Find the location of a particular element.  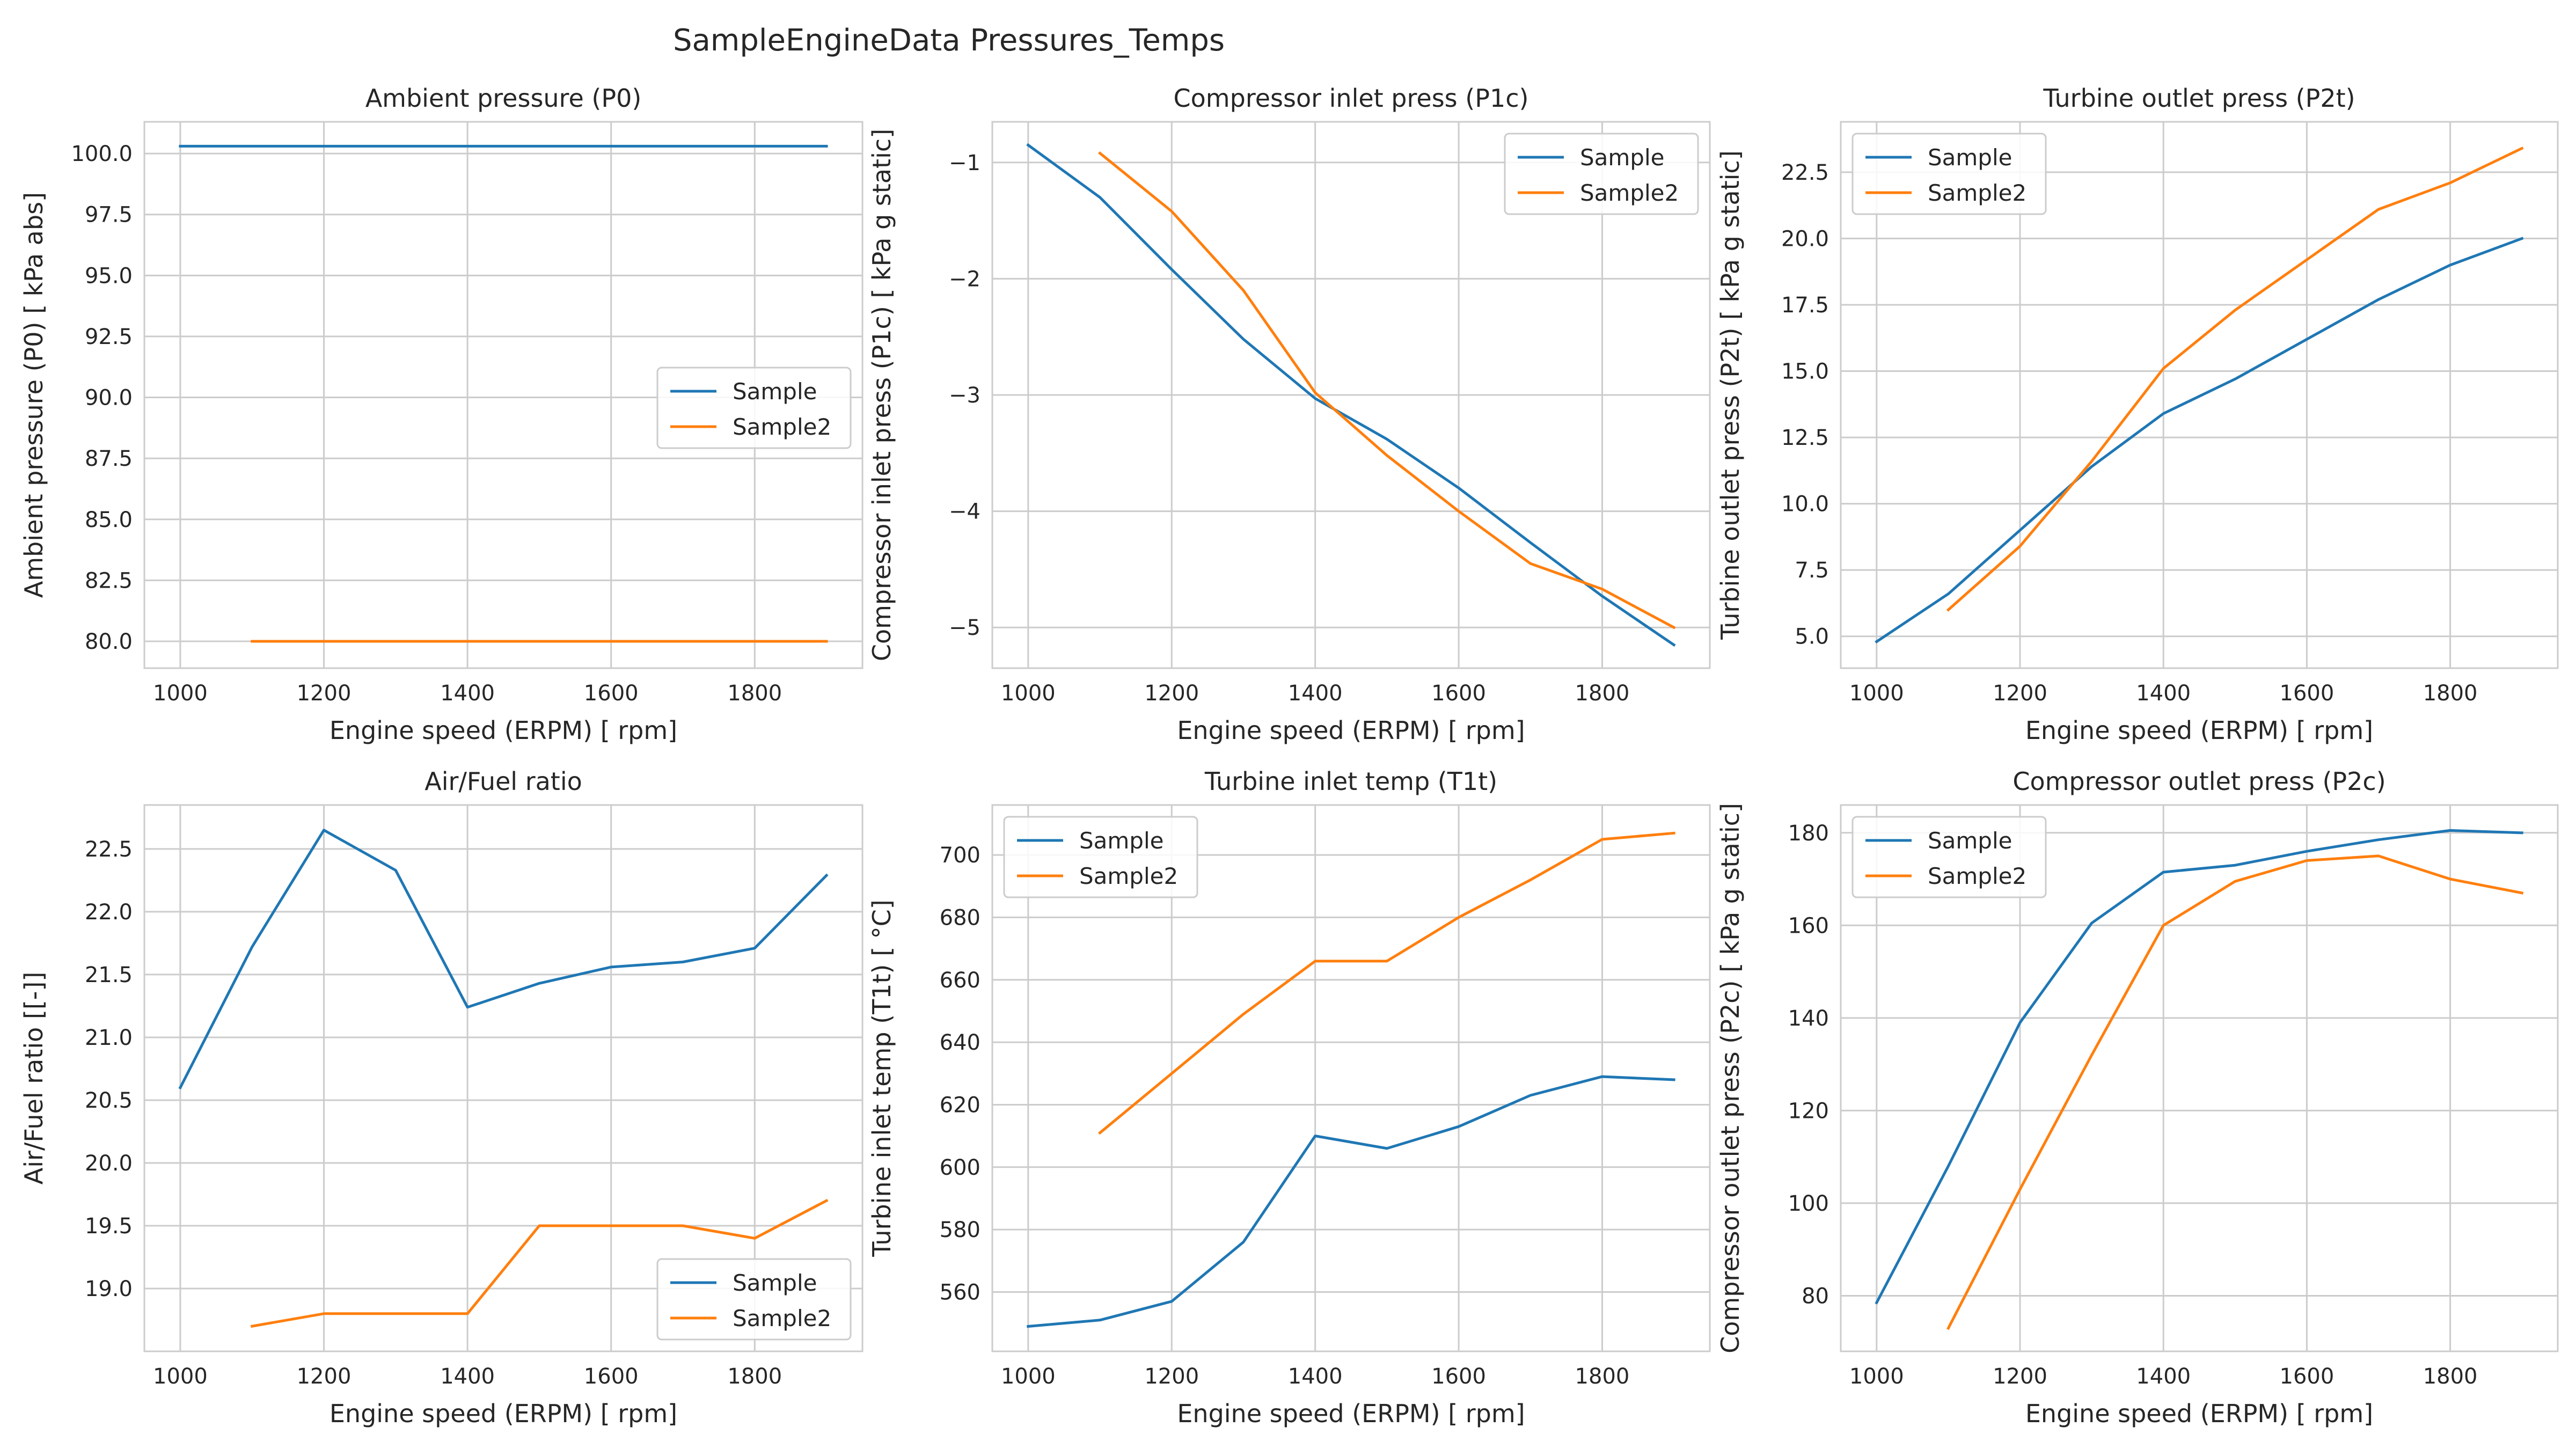

y-tick-label: 22.5 is located at coordinates (109, 849).